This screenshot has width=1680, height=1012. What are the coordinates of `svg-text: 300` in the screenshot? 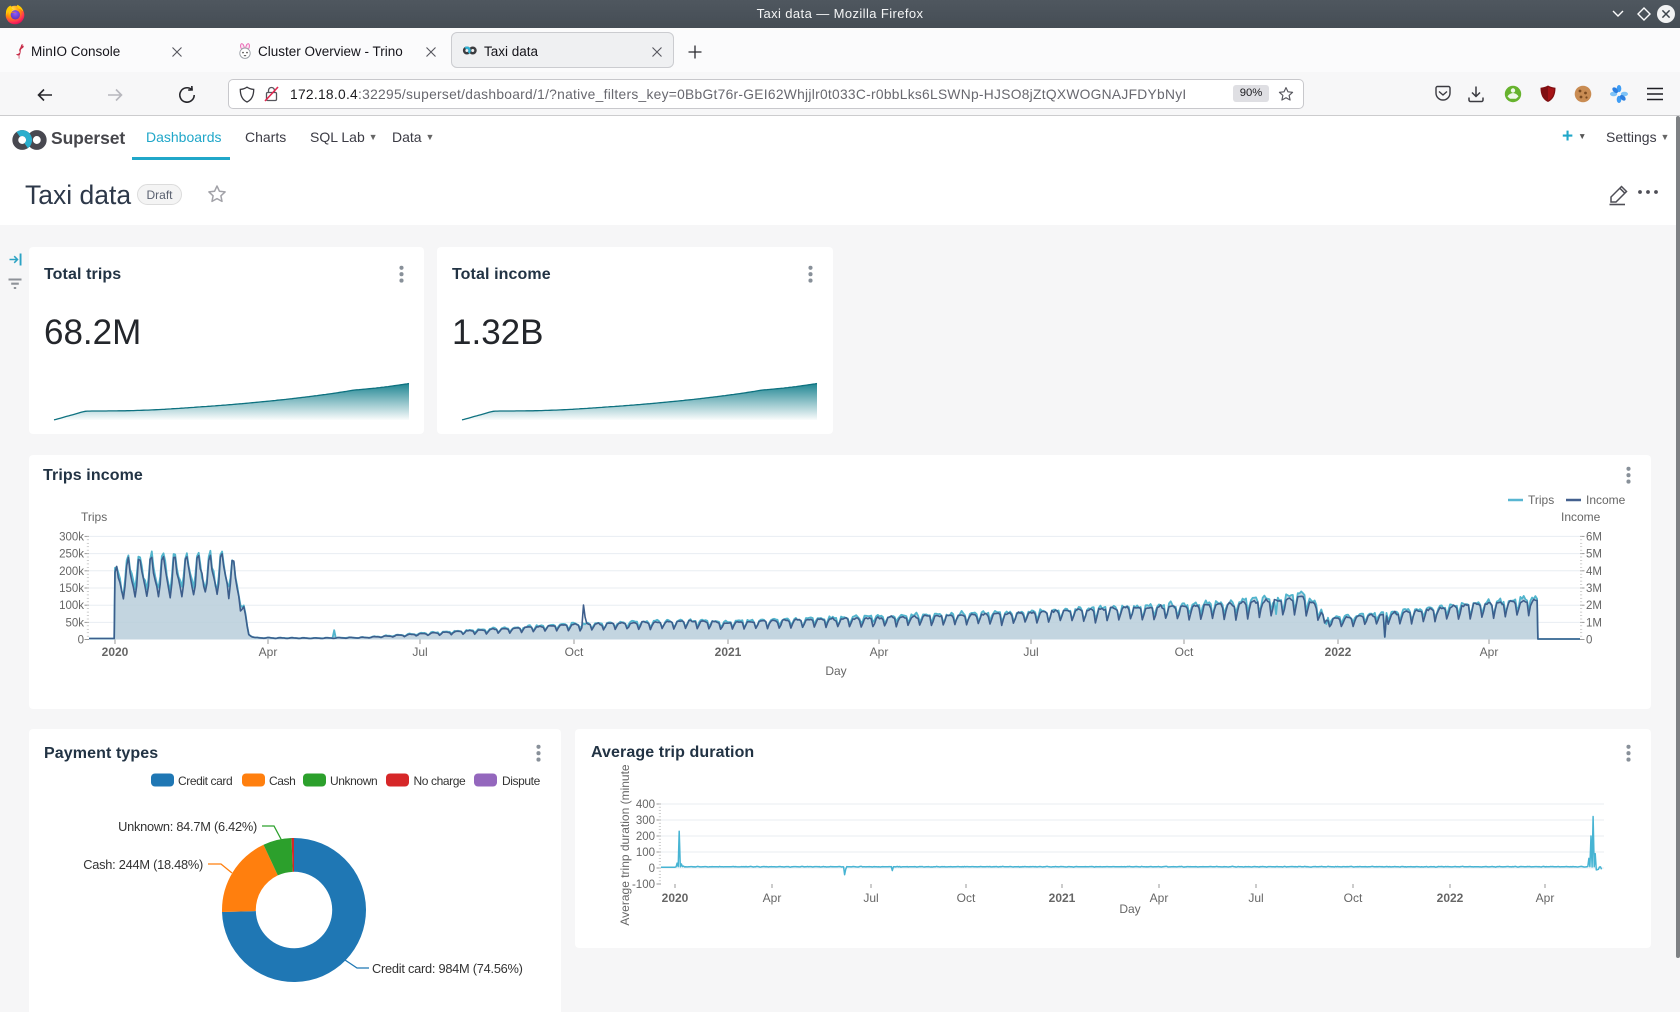 It's located at (645, 821).